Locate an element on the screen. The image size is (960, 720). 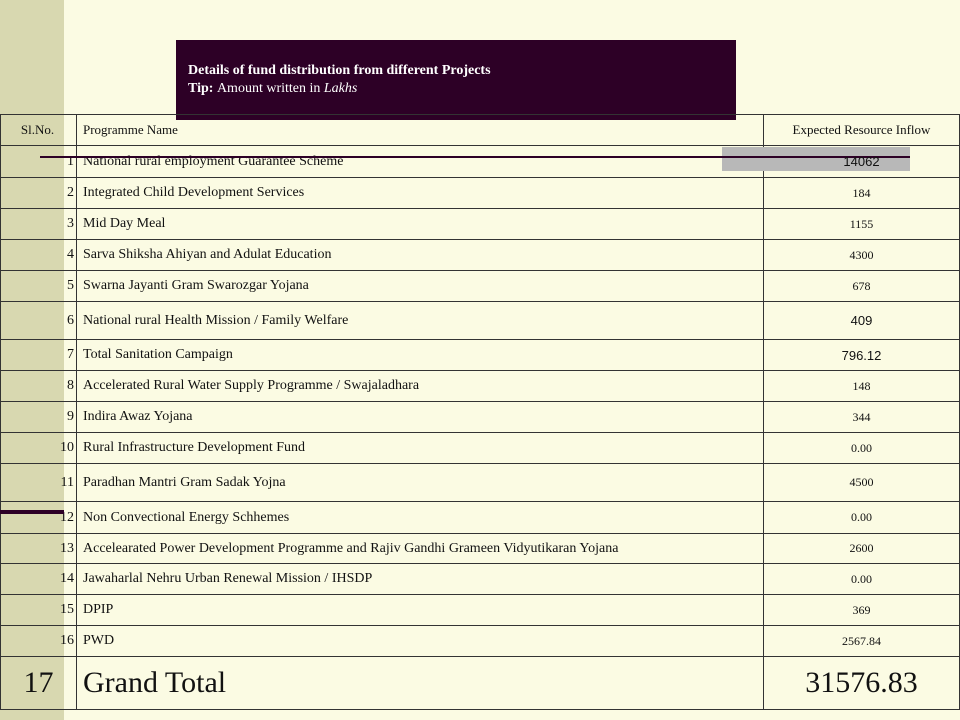
table-row: 15 DPIP 369 is located at coordinates (480, 610).